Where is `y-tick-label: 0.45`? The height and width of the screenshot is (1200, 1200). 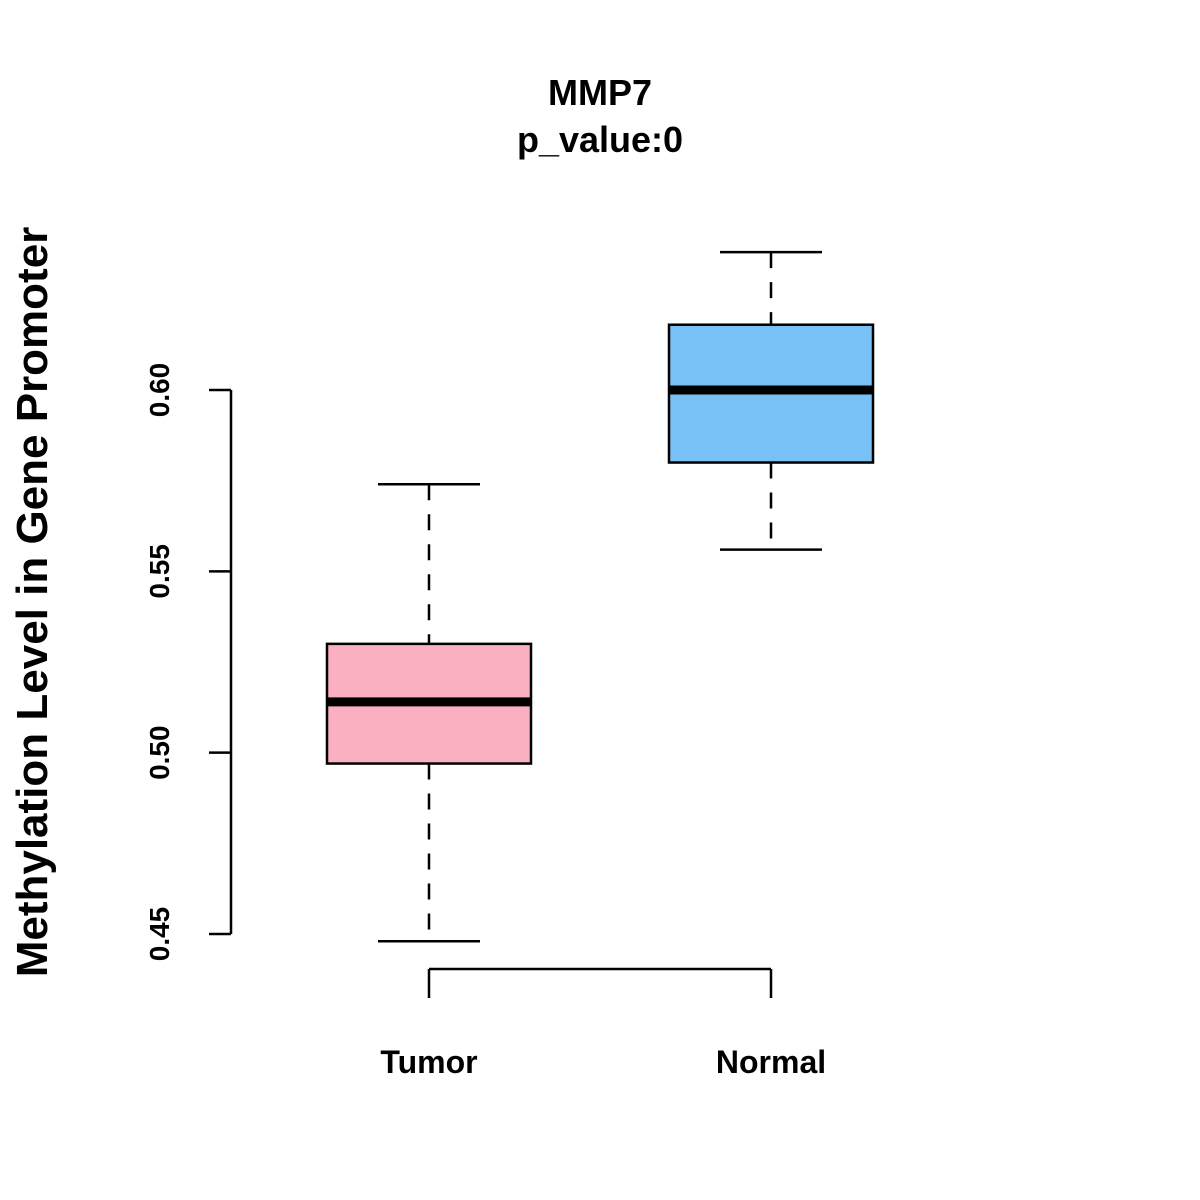 y-tick-label: 0.45 is located at coordinates (159, 934).